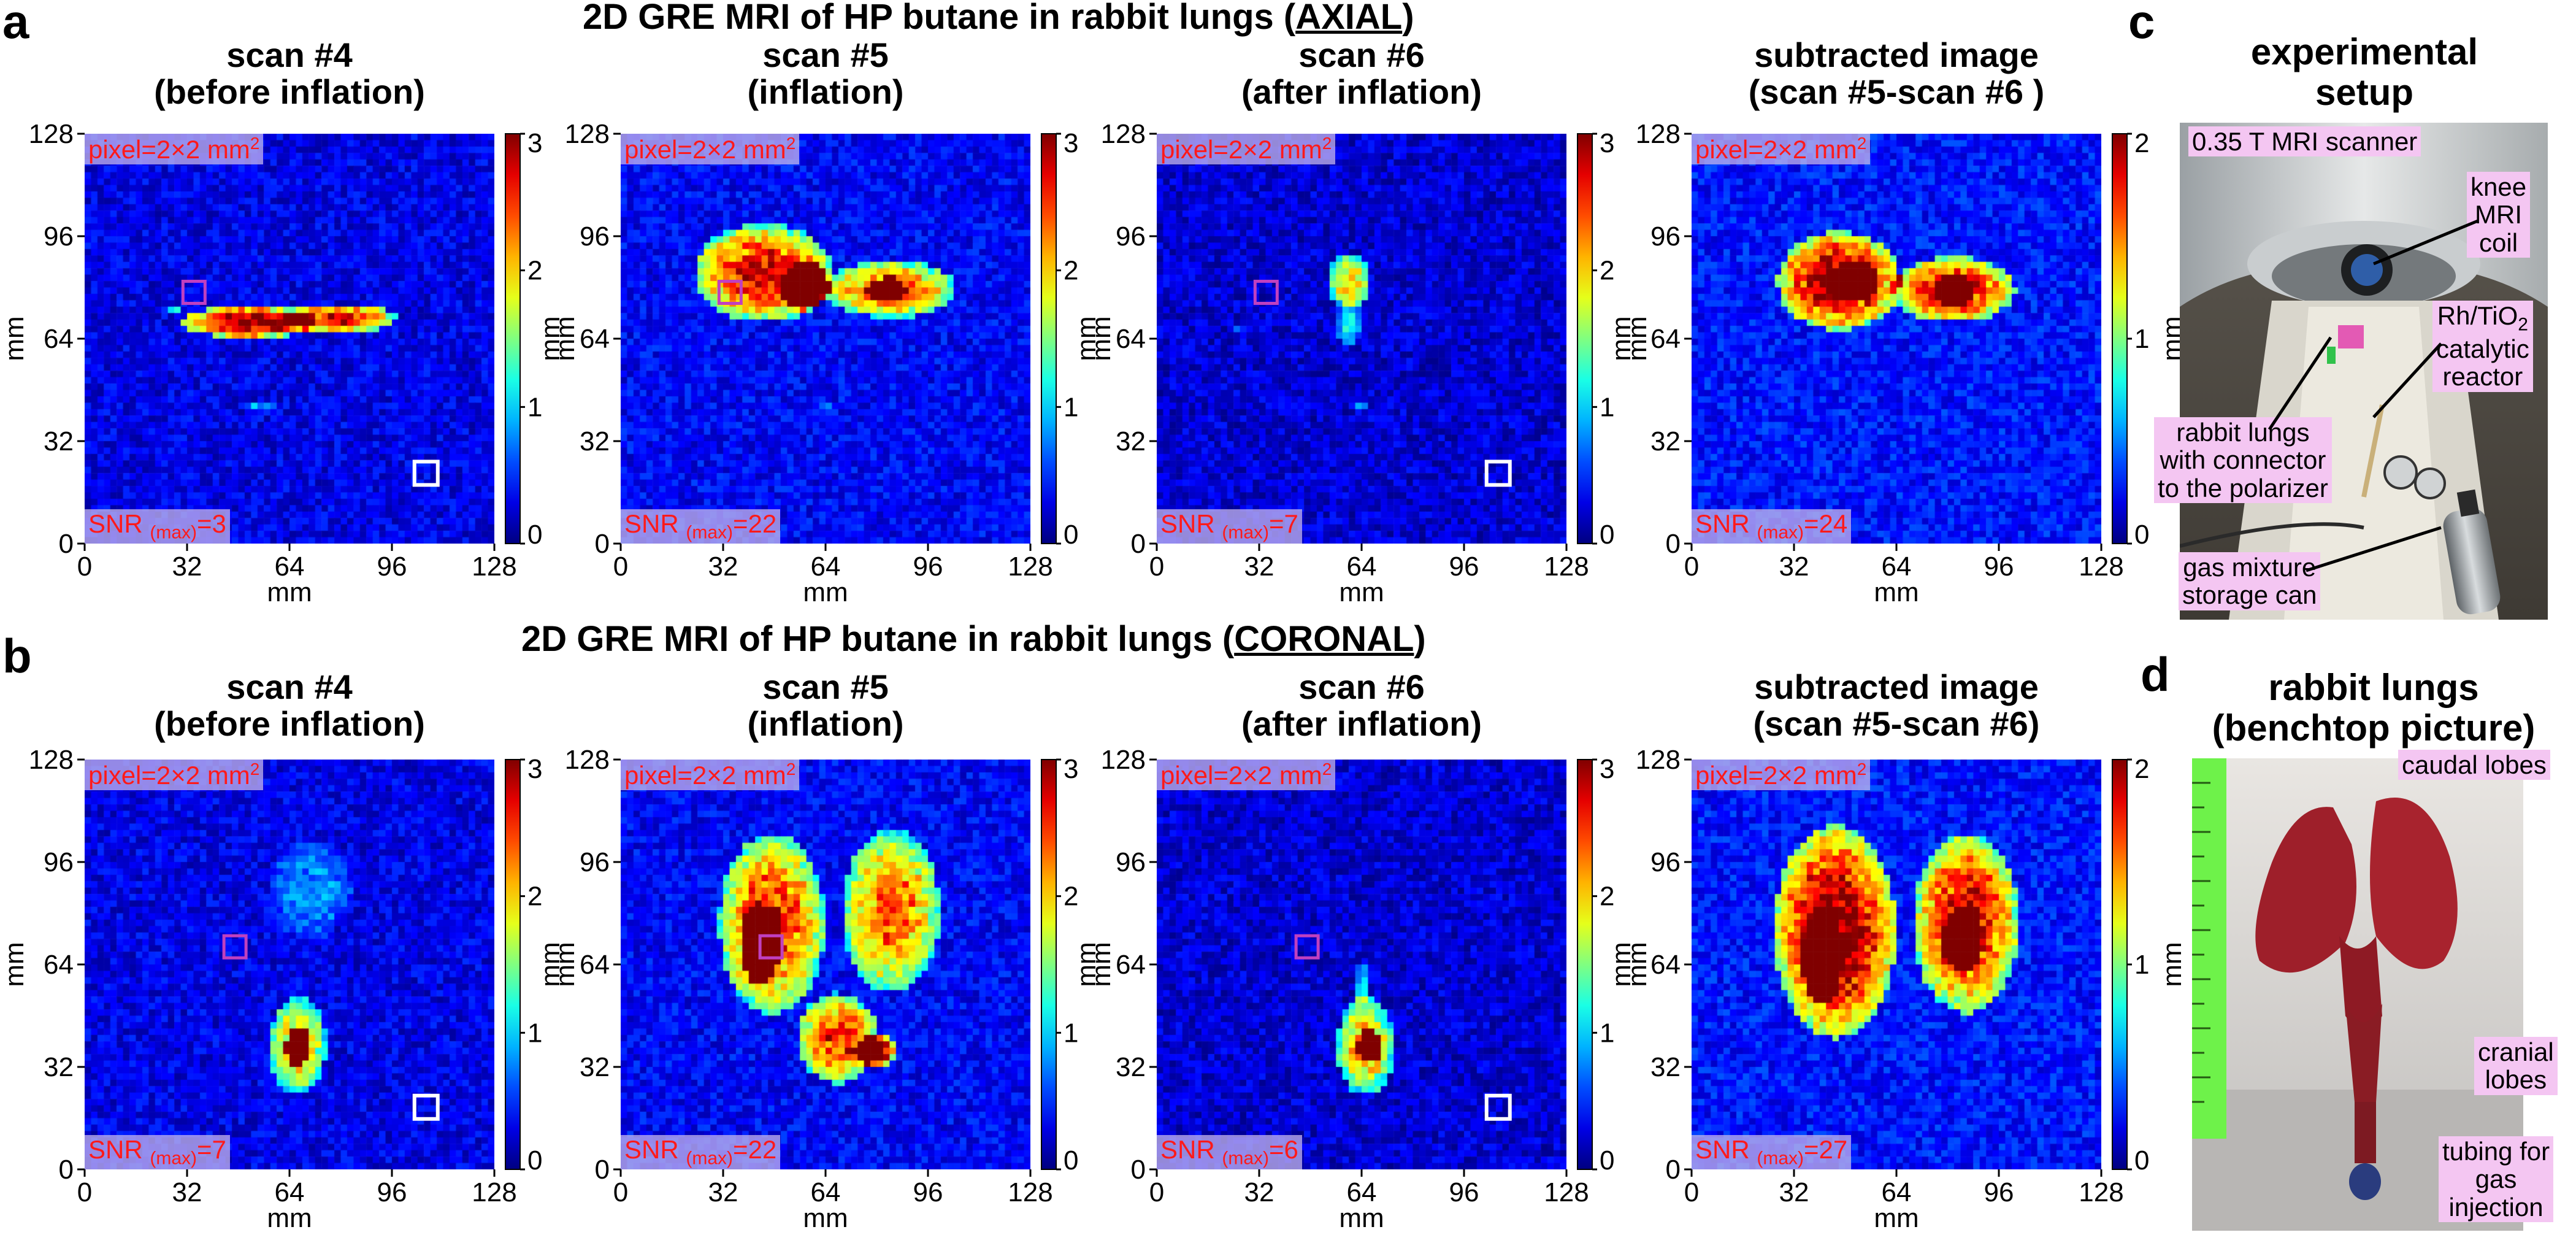 This screenshot has width=2576, height=1243. Describe the element at coordinates (2482, 348) in the screenshot. I see `callout-reactor-line2: catalytic` at that location.